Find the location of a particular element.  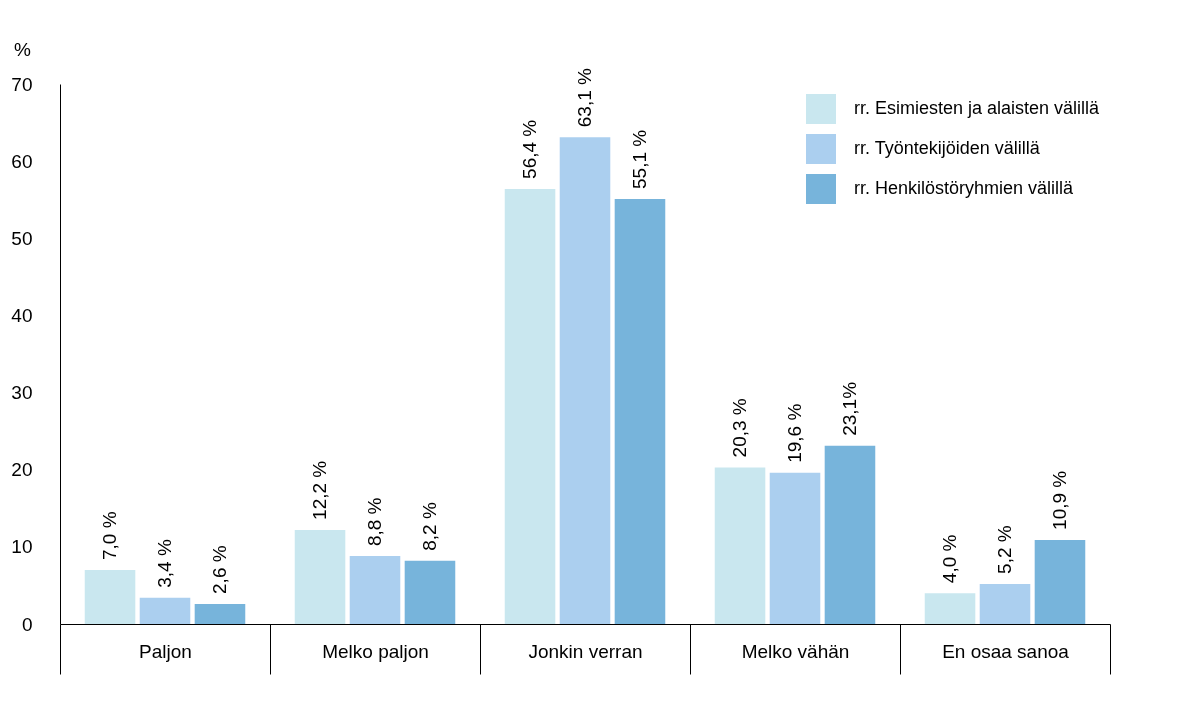

data-label: 63,1 % is located at coordinates (584, 97).